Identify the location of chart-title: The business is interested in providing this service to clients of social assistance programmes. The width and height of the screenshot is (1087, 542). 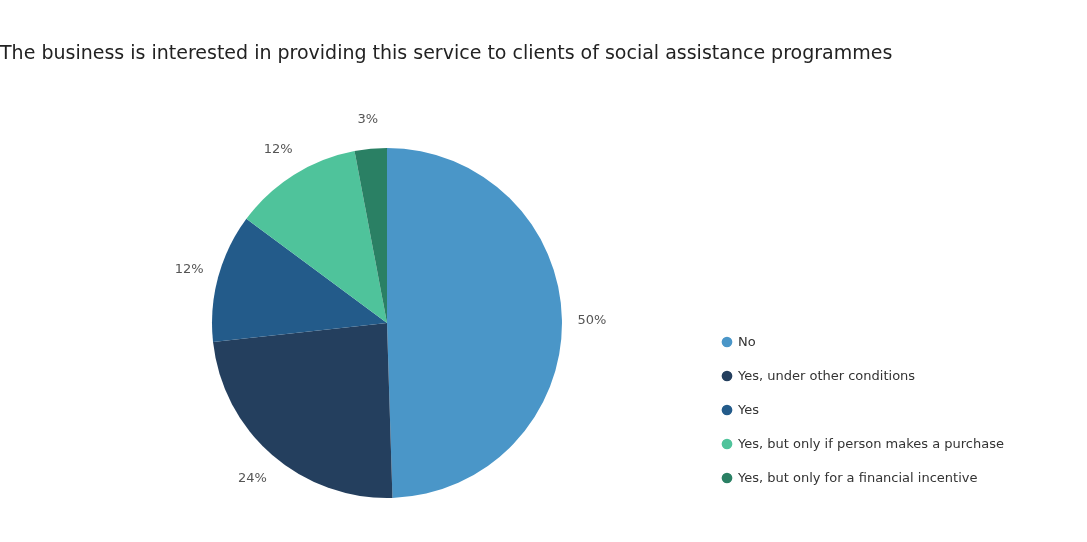
(446, 52).